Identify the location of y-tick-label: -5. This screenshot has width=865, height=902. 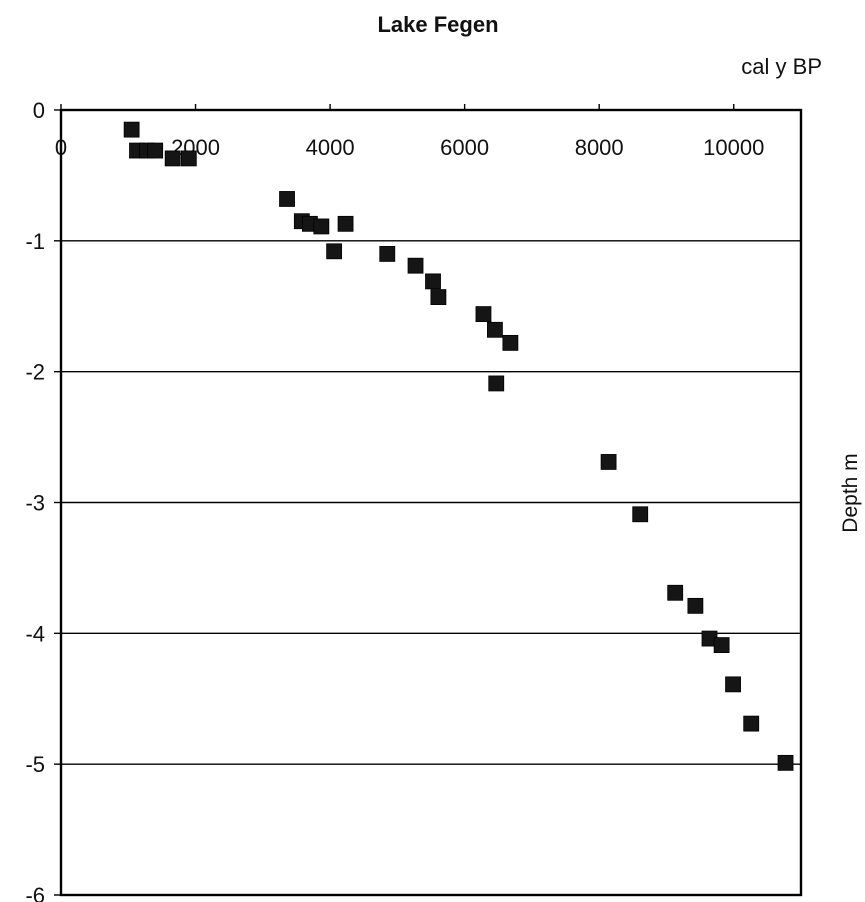
(35, 764).